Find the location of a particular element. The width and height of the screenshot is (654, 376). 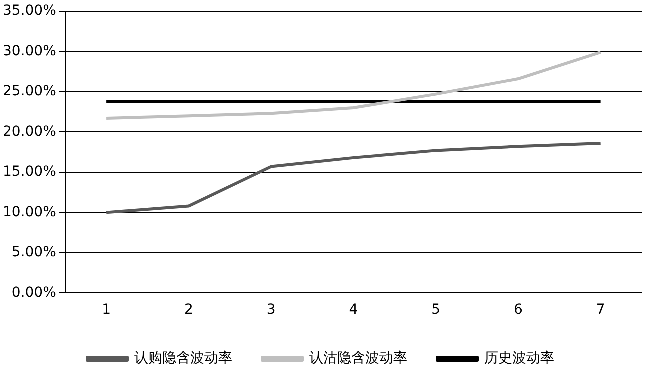

y-tick-label: 10.00% is located at coordinates (29, 212).